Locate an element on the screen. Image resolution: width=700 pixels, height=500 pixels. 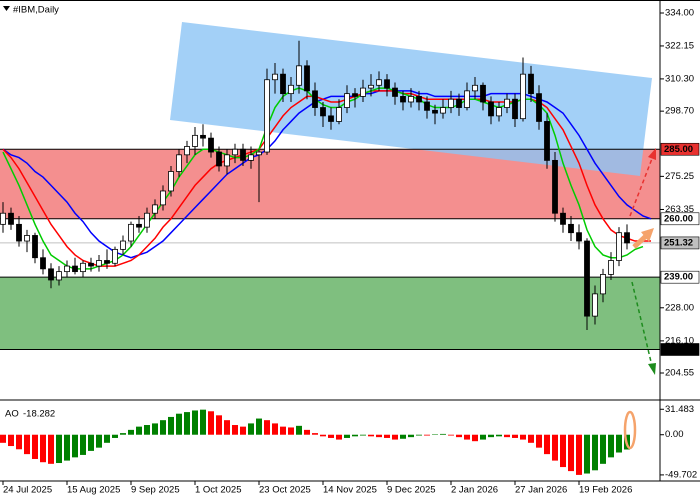
down-arrow-head is located at coordinates (652, 369).